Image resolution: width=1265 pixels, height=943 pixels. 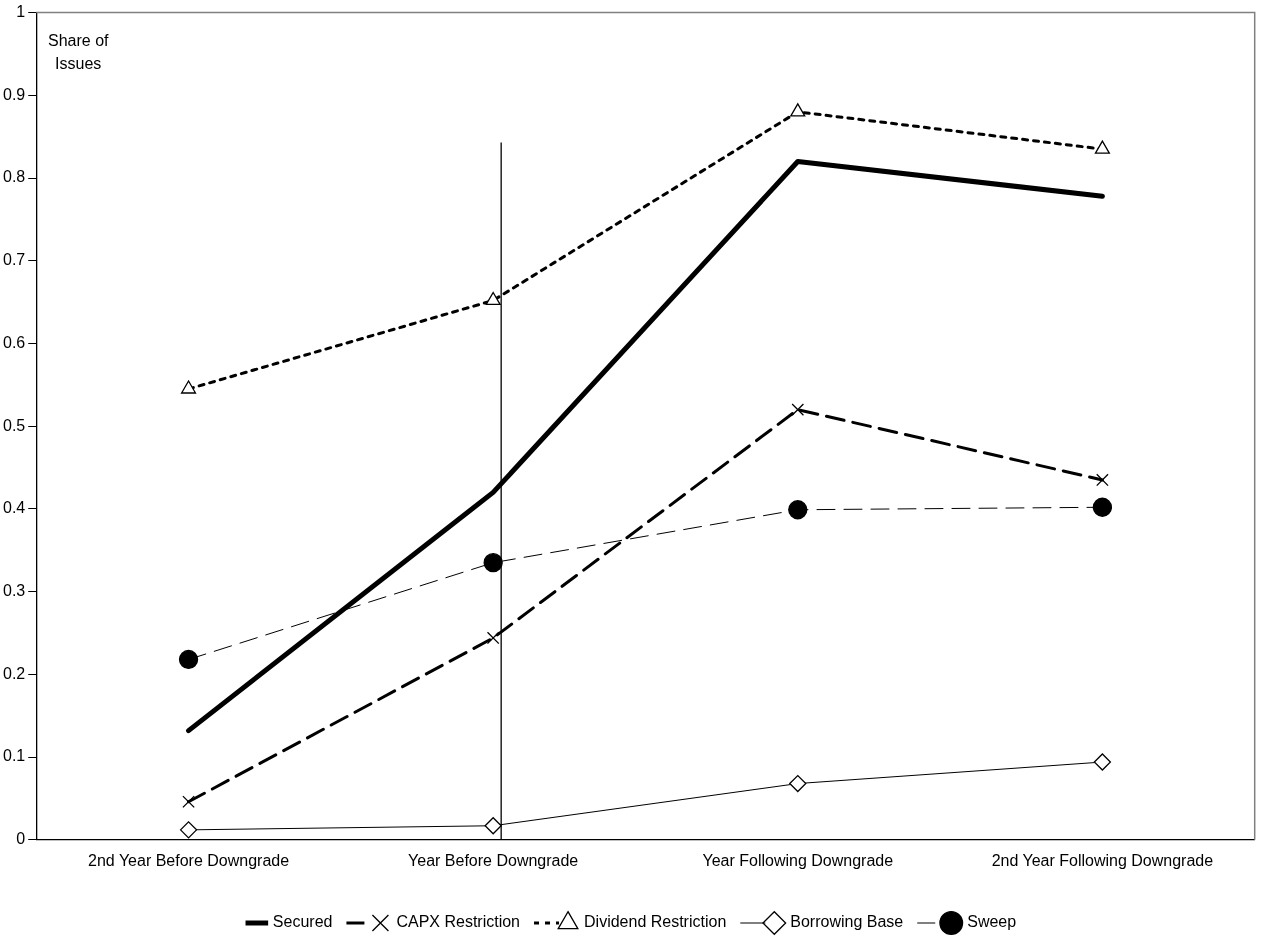 What do you see at coordinates (14, 673) in the screenshot?
I see `y-tick-label: 0.2` at bounding box center [14, 673].